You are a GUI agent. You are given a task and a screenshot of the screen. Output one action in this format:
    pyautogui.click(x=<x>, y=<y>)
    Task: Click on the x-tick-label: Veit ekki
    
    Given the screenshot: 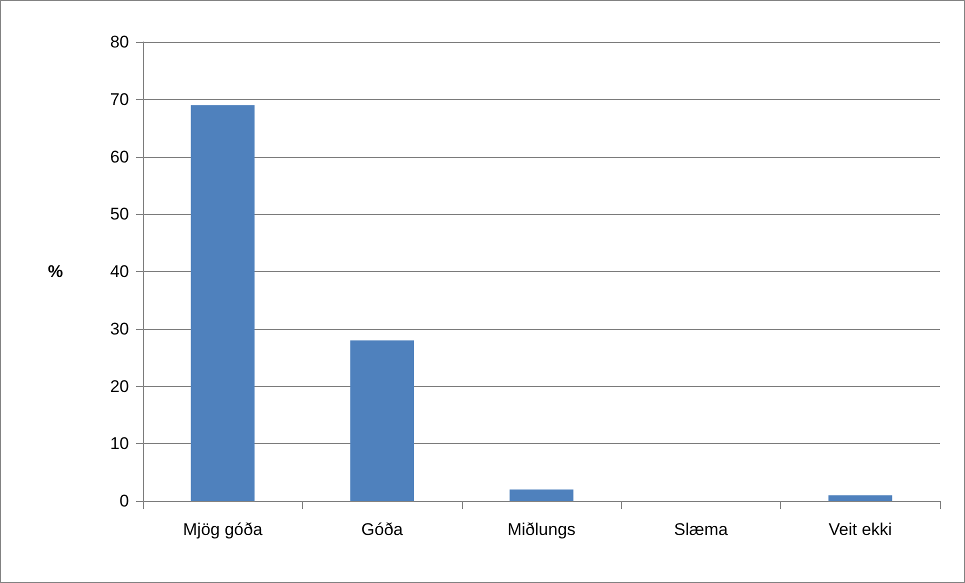 What is the action you would take?
    pyautogui.click(x=860, y=529)
    